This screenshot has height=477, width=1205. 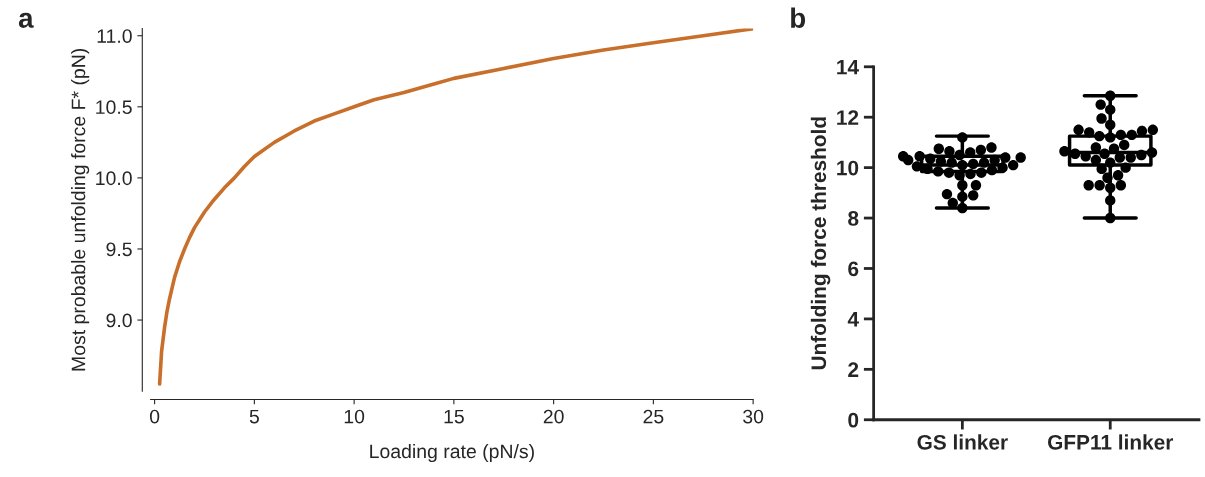 I want to click on x-tick-label: 0, so click(x=154, y=416).